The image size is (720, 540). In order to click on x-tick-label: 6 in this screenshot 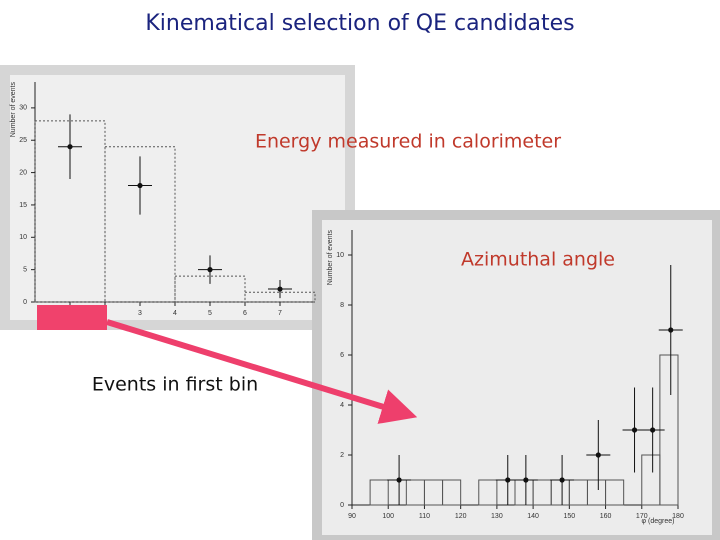, I will do `click(245, 313)`.